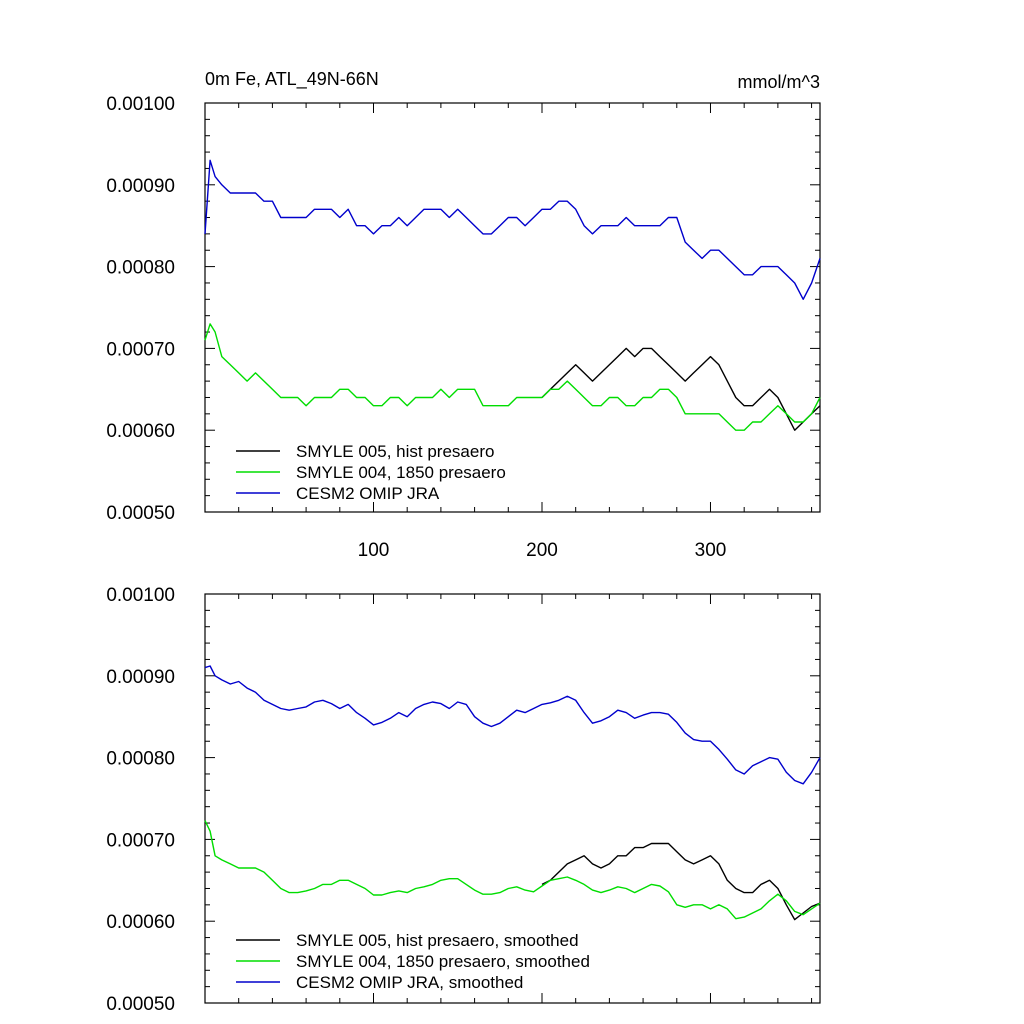 This screenshot has width=1024, height=1024. Describe the element at coordinates (443, 961) in the screenshot. I see `legend-entry: SMYLE 004, 1850 presaero, smoothed` at that location.